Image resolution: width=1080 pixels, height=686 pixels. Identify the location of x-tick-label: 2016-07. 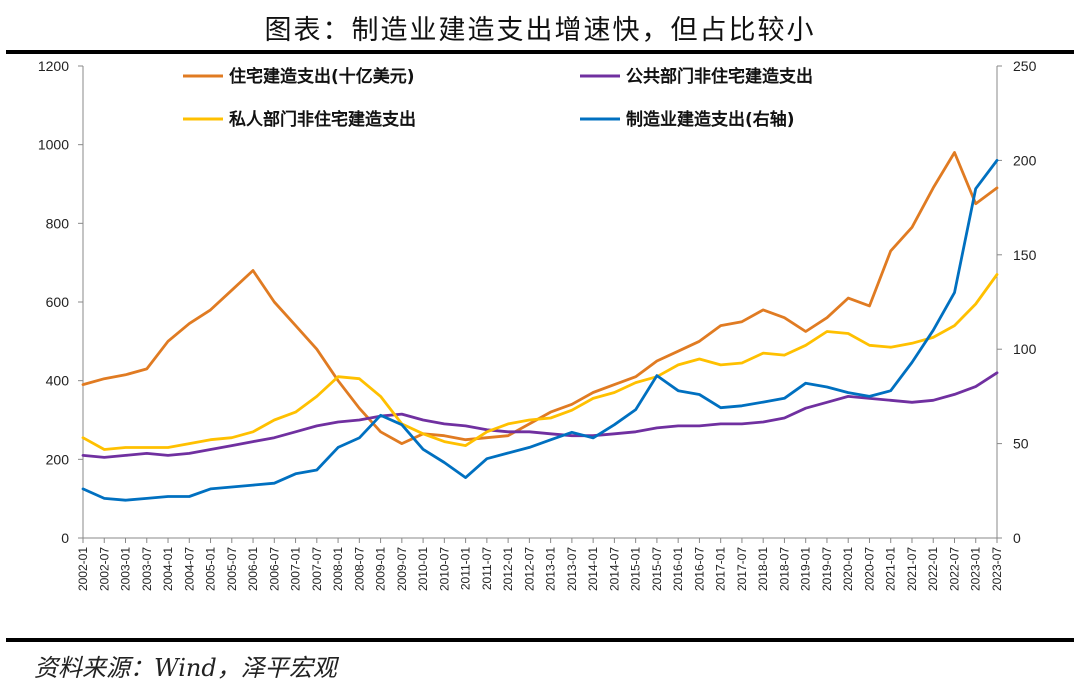
(699, 569).